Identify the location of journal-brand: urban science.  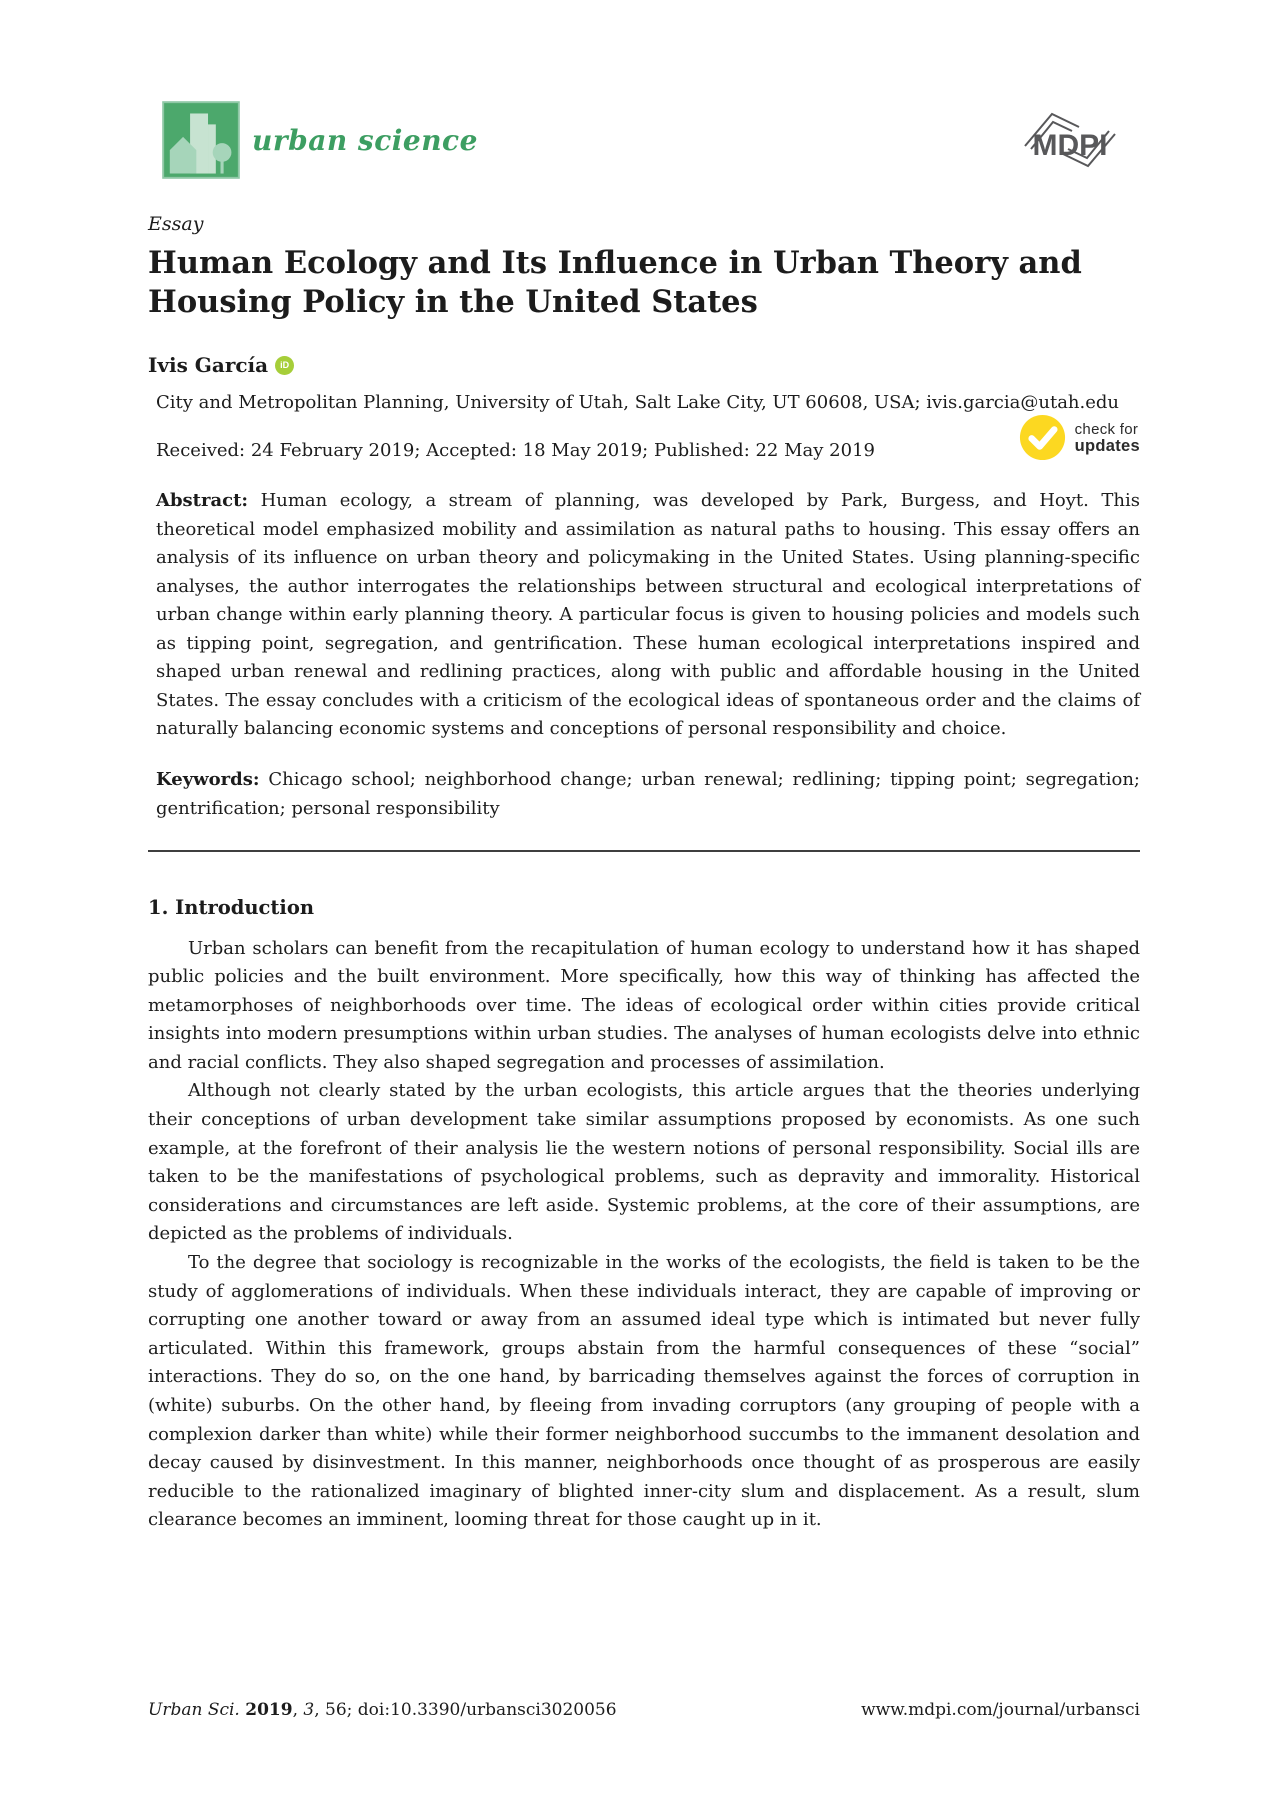
(320, 140).